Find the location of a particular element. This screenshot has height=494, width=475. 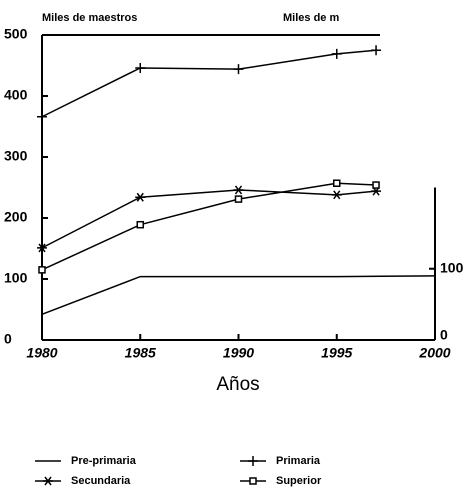

y-tick-label: 200 is located at coordinates (16, 217).